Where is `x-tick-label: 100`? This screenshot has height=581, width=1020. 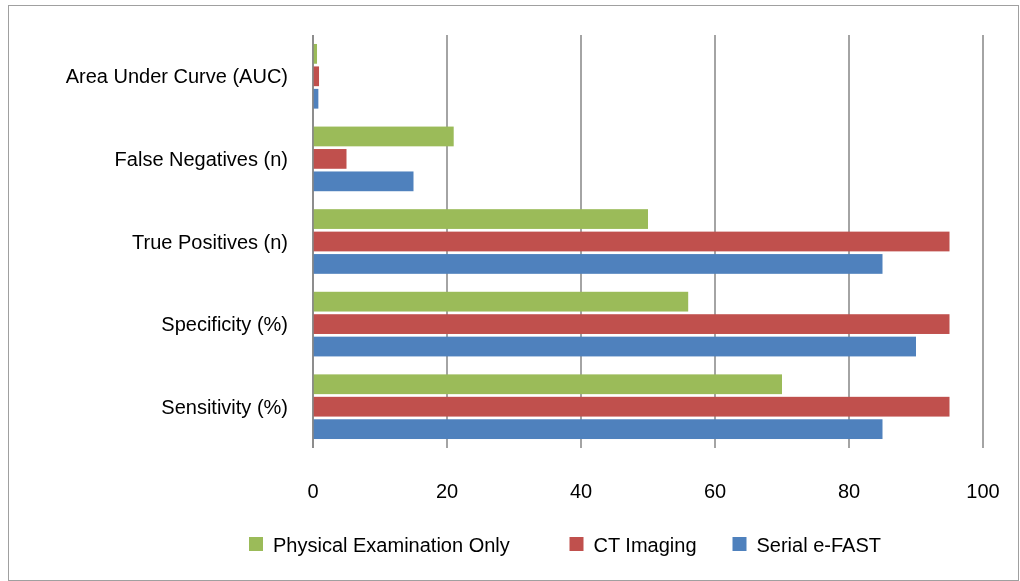
x-tick-label: 100 is located at coordinates (983, 491).